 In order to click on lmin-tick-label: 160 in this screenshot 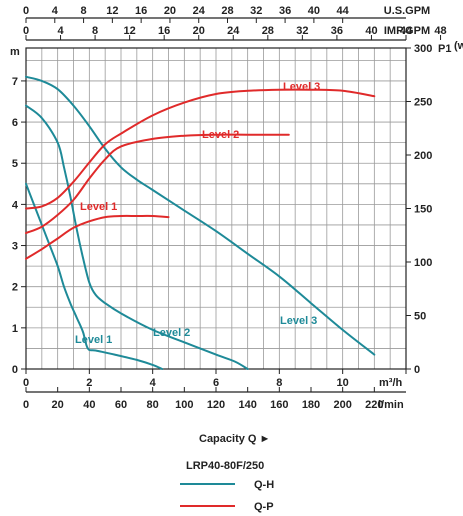, I will do `click(279, 405)`.